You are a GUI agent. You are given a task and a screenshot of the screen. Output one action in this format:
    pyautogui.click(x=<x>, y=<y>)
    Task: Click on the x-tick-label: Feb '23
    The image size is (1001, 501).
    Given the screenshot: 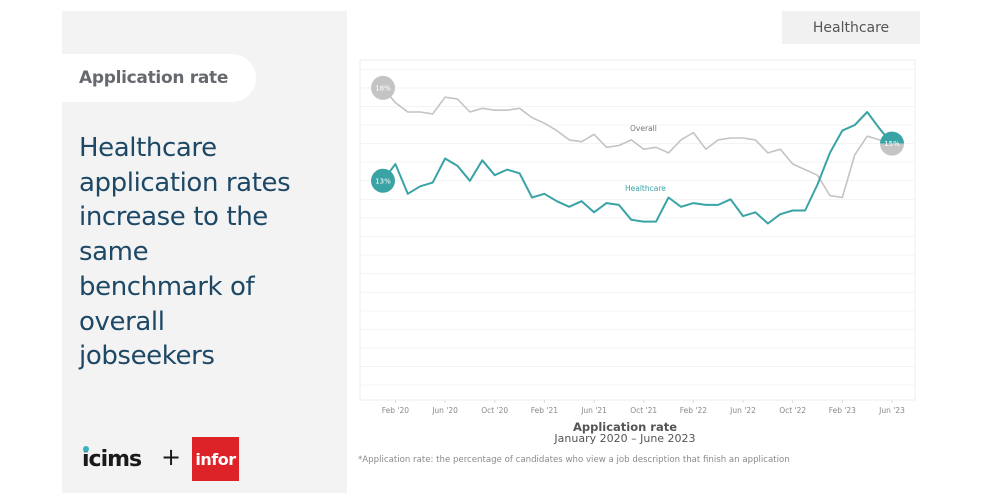 What is the action you would take?
    pyautogui.click(x=842, y=410)
    